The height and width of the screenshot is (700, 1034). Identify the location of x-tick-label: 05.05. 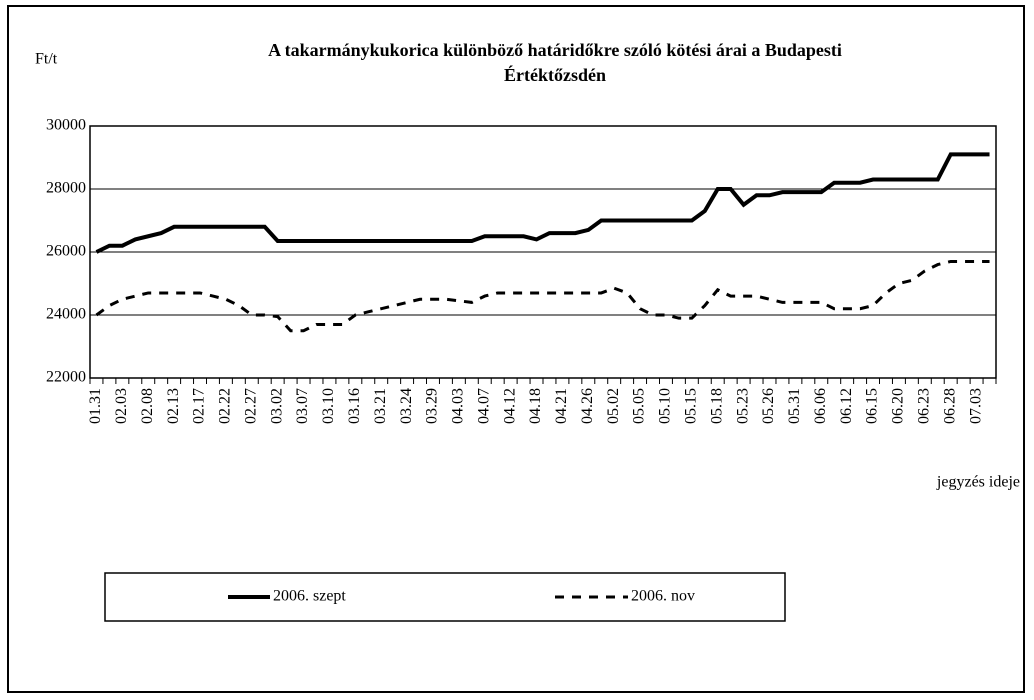
(639, 406).